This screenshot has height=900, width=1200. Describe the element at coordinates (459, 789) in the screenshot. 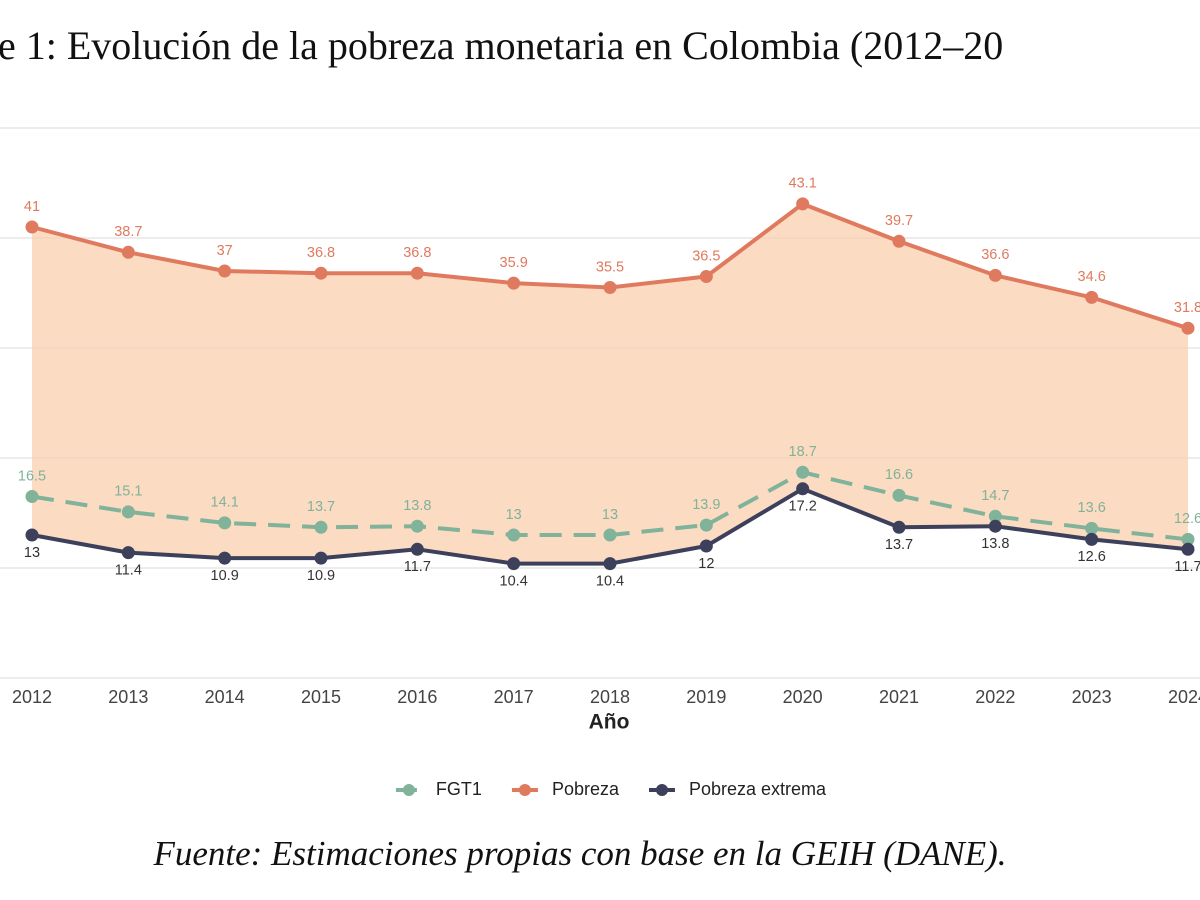

I see `legend-label: FGT1` at that location.